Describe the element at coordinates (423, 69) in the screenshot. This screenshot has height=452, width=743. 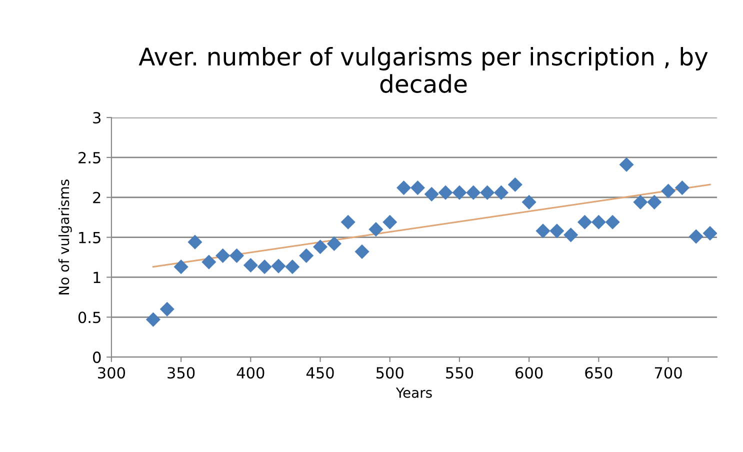
I see `chart-title: Aver. number of vulgarisms per inscription , by decade` at that location.